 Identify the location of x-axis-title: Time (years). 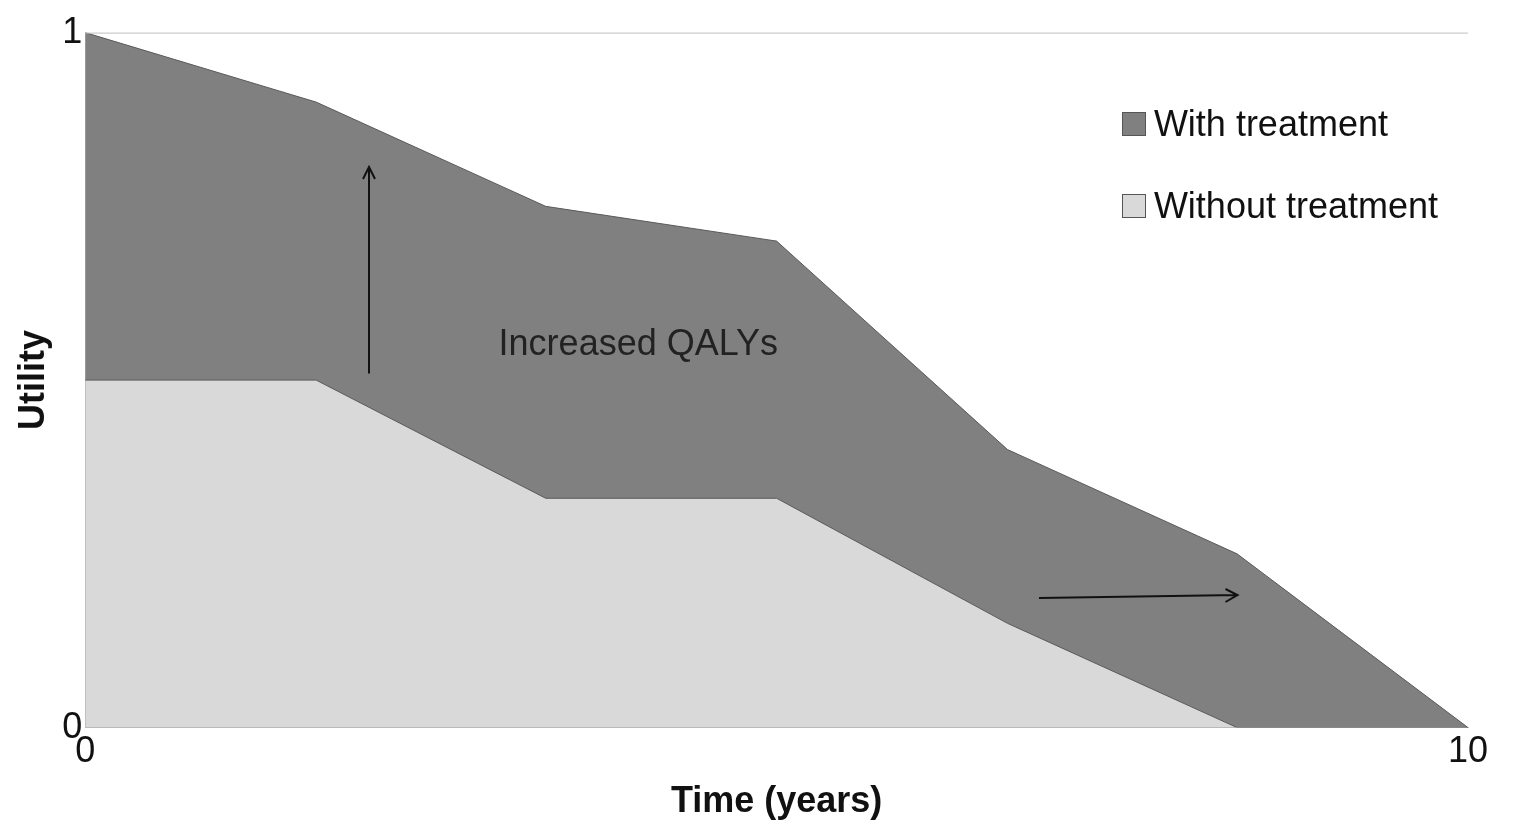
(776, 800).